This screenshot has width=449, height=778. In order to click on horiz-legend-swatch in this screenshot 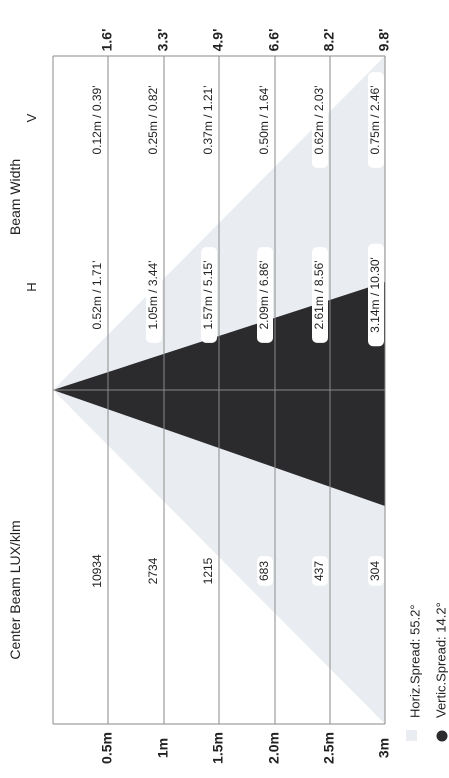, I will do `click(411, 735)`.